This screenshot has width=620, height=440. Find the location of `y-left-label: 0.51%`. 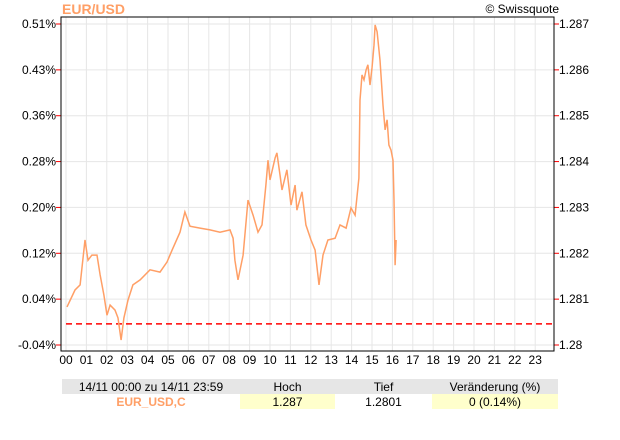

y-left-label: 0.51% is located at coordinates (39, 24).